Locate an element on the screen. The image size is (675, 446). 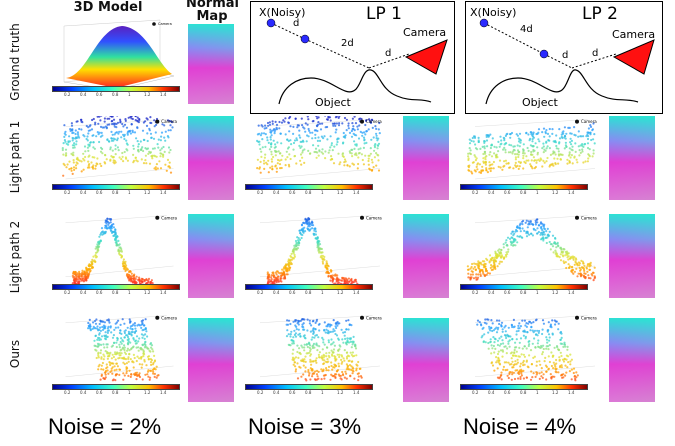
colorbar-tick-label: 0.6 is located at coordinates (507, 292).